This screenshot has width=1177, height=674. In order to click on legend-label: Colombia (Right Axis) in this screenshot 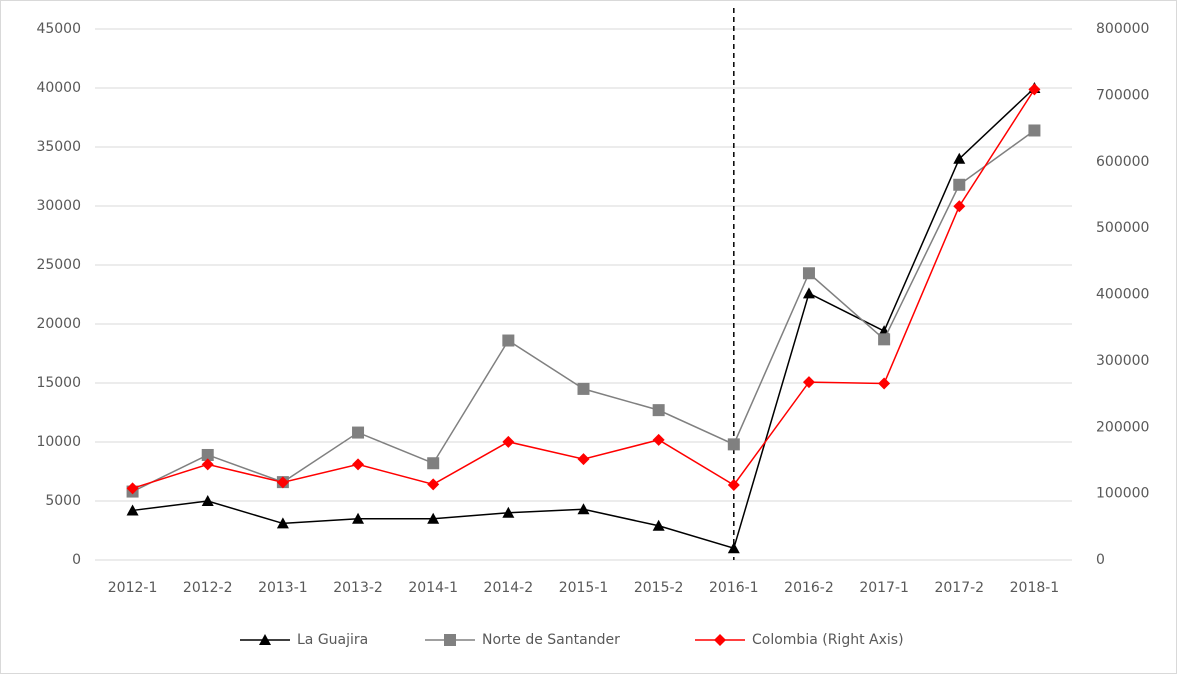, I will do `click(828, 640)`.